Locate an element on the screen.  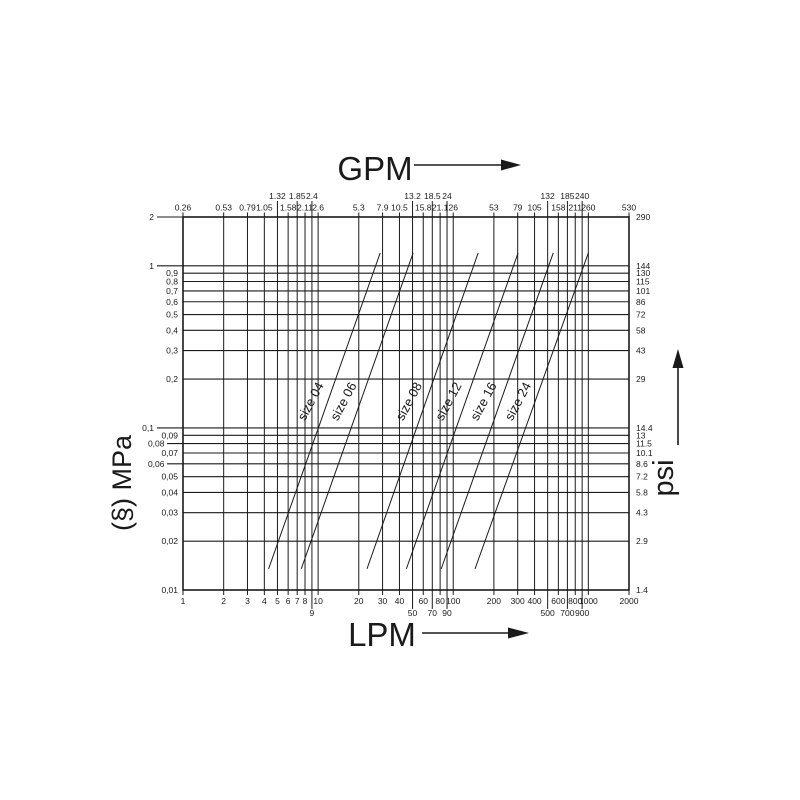
bottom-tick-label: 100 is located at coordinates (453, 601).